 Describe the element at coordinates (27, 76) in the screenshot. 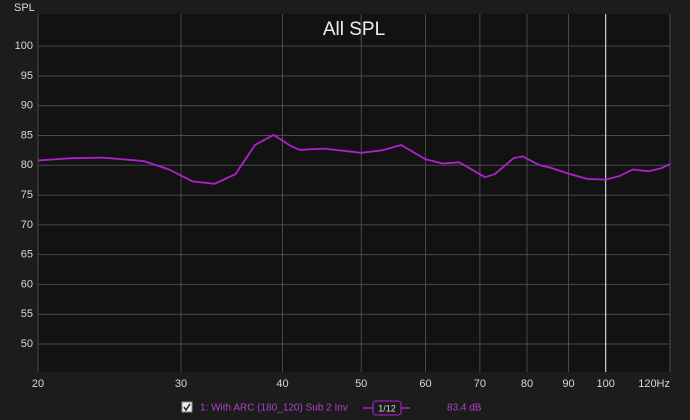

I see `y-tick-label: 95` at that location.